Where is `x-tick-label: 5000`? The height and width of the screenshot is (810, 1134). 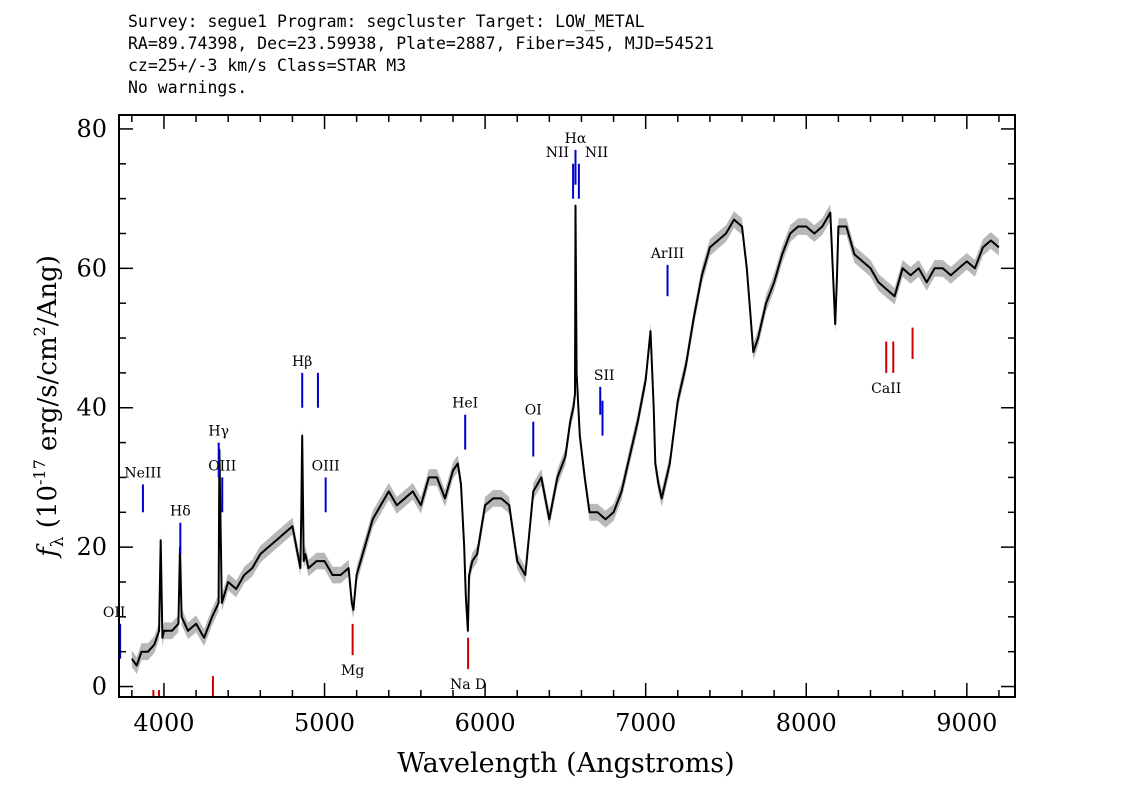 x-tick-label: 5000 is located at coordinates (324, 723).